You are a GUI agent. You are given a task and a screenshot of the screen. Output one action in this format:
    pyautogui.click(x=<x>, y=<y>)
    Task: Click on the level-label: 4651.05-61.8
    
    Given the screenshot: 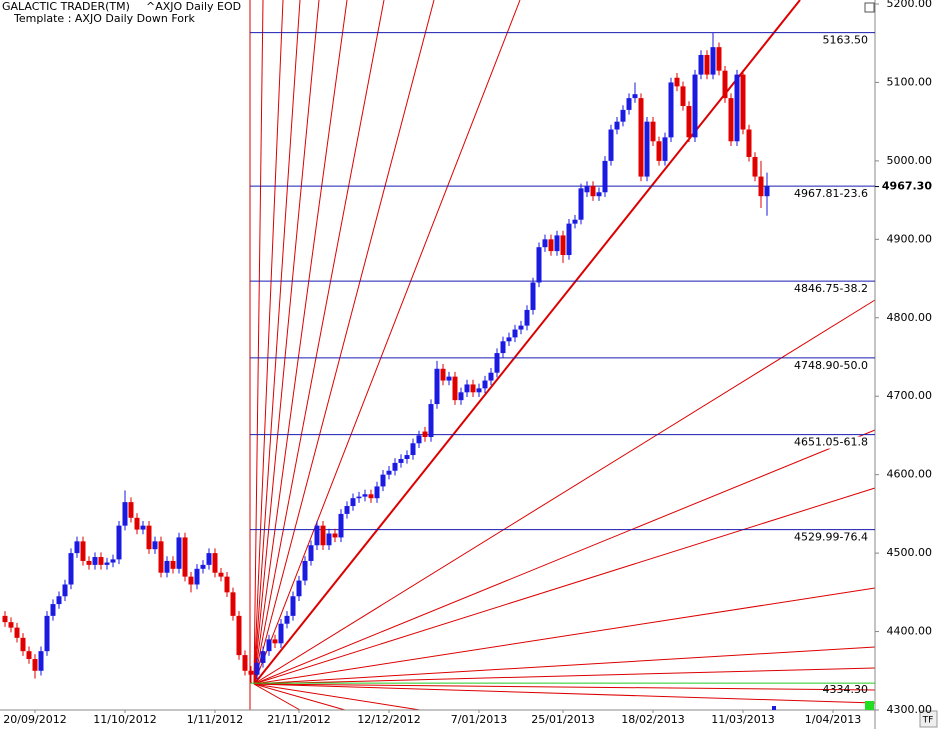 What is the action you would take?
    pyautogui.click(x=831, y=442)
    